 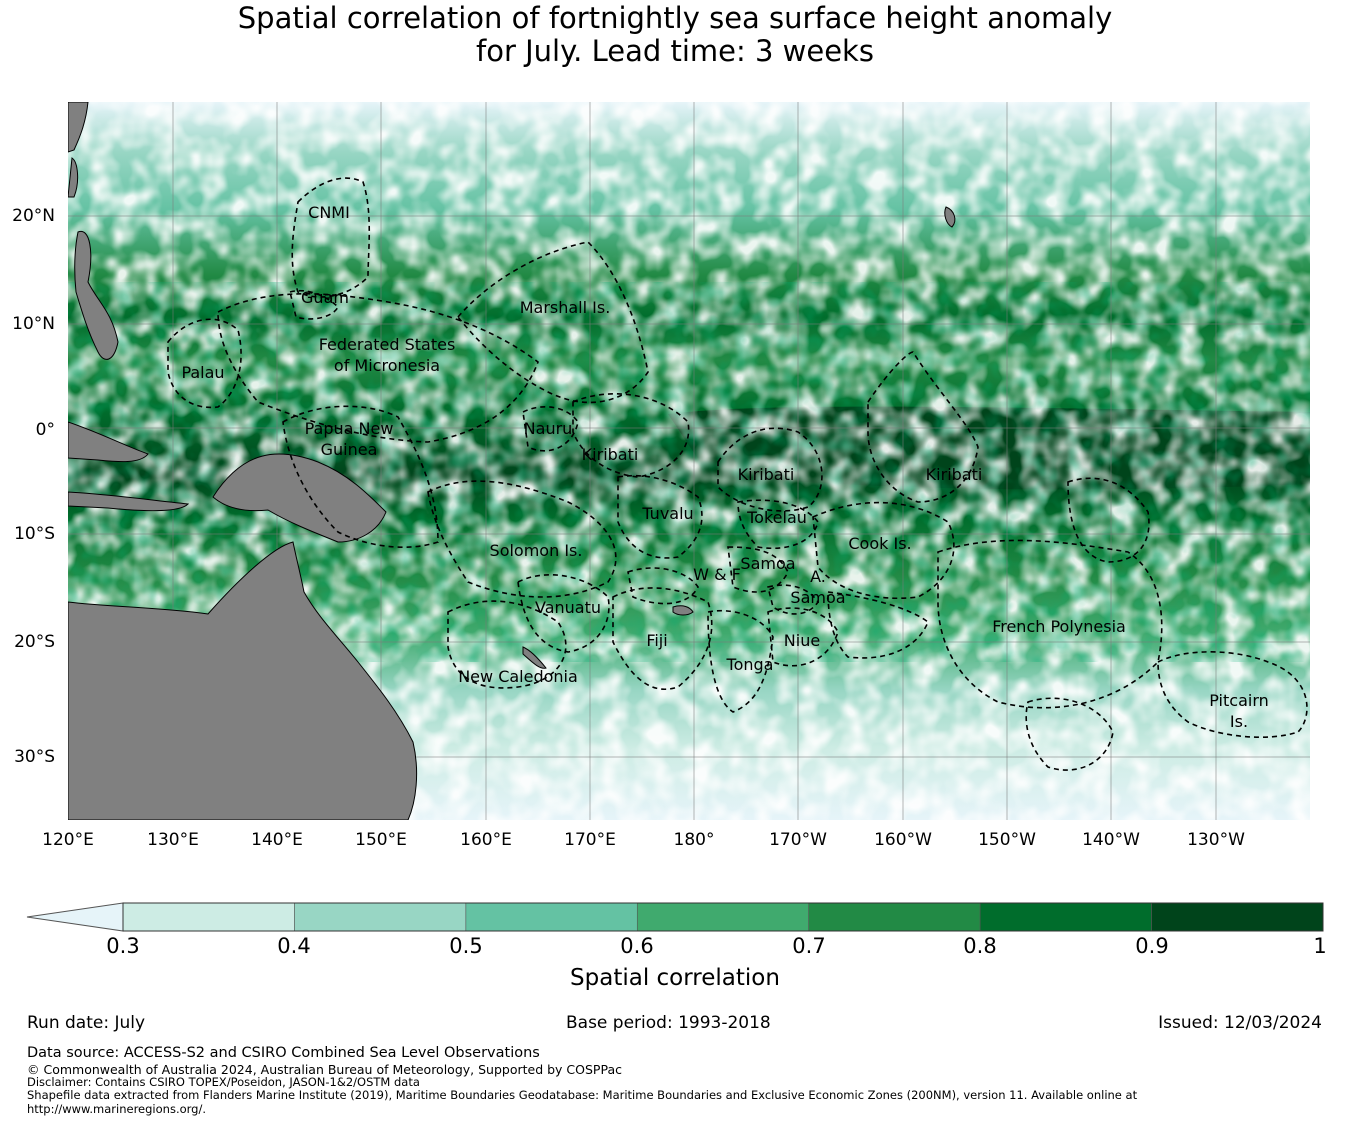 I want to click on eez-tuvalu, so click(x=660, y=516).